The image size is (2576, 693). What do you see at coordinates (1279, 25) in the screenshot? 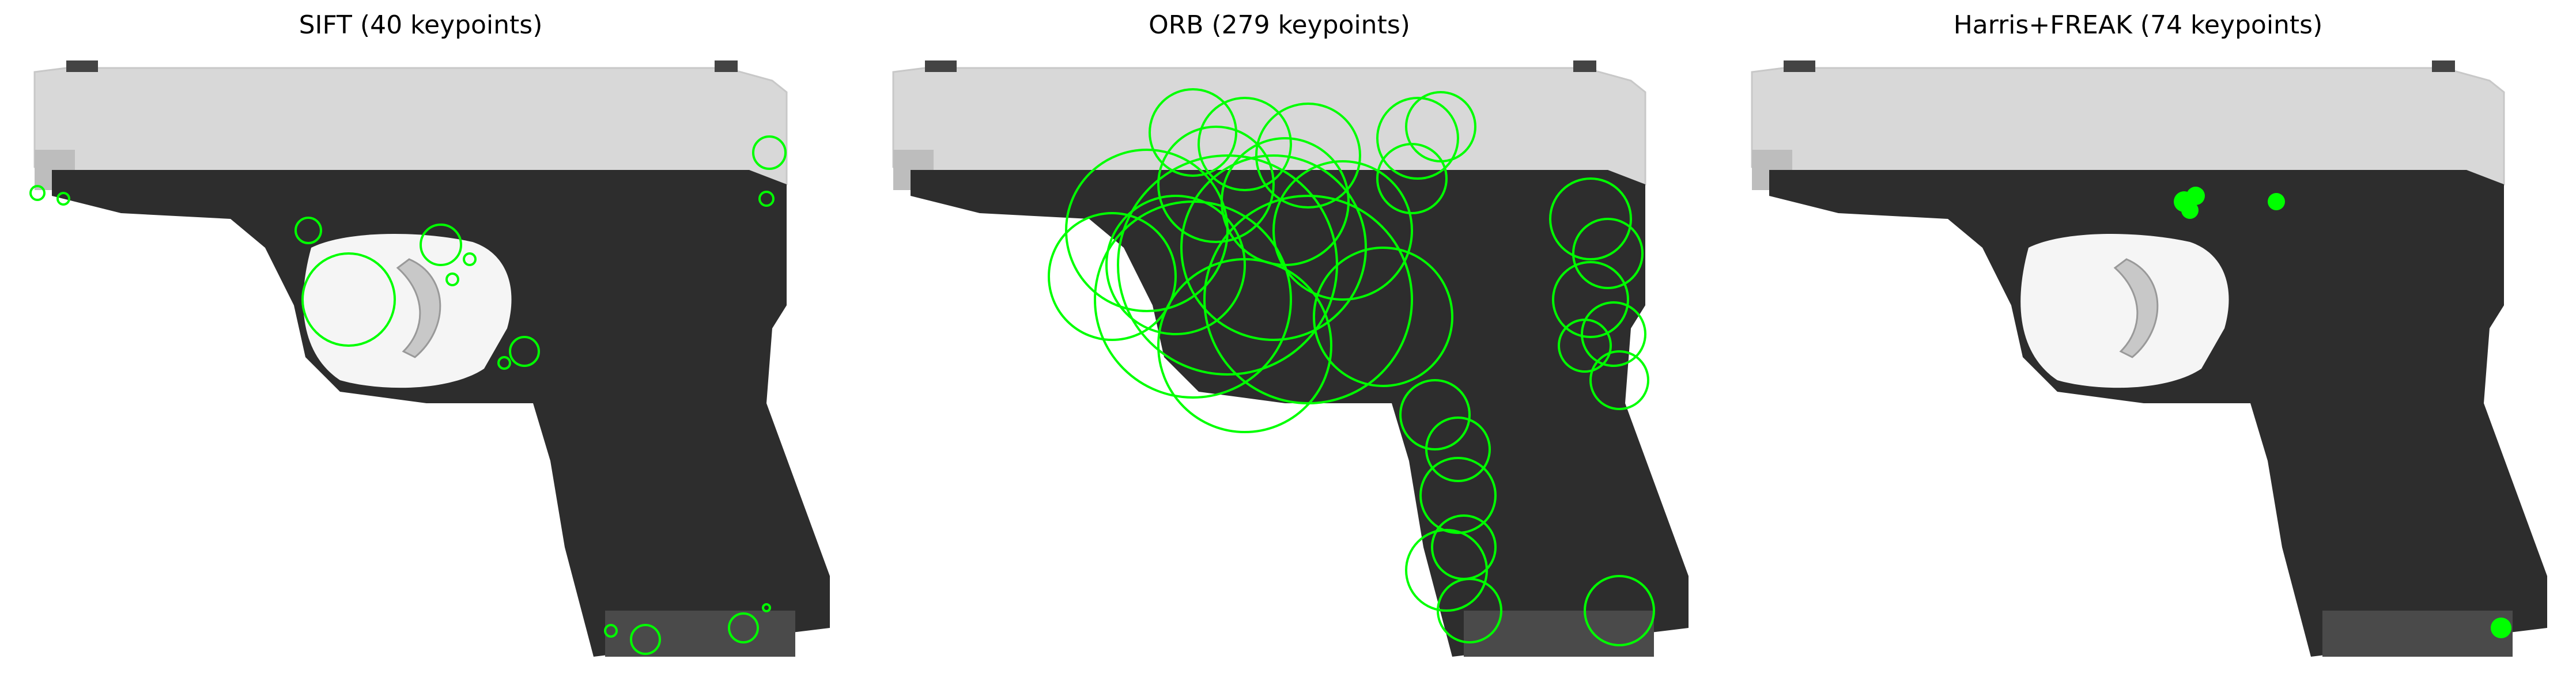
I see `panel-title-orb: ORB (279 keypoints)` at bounding box center [1279, 25].